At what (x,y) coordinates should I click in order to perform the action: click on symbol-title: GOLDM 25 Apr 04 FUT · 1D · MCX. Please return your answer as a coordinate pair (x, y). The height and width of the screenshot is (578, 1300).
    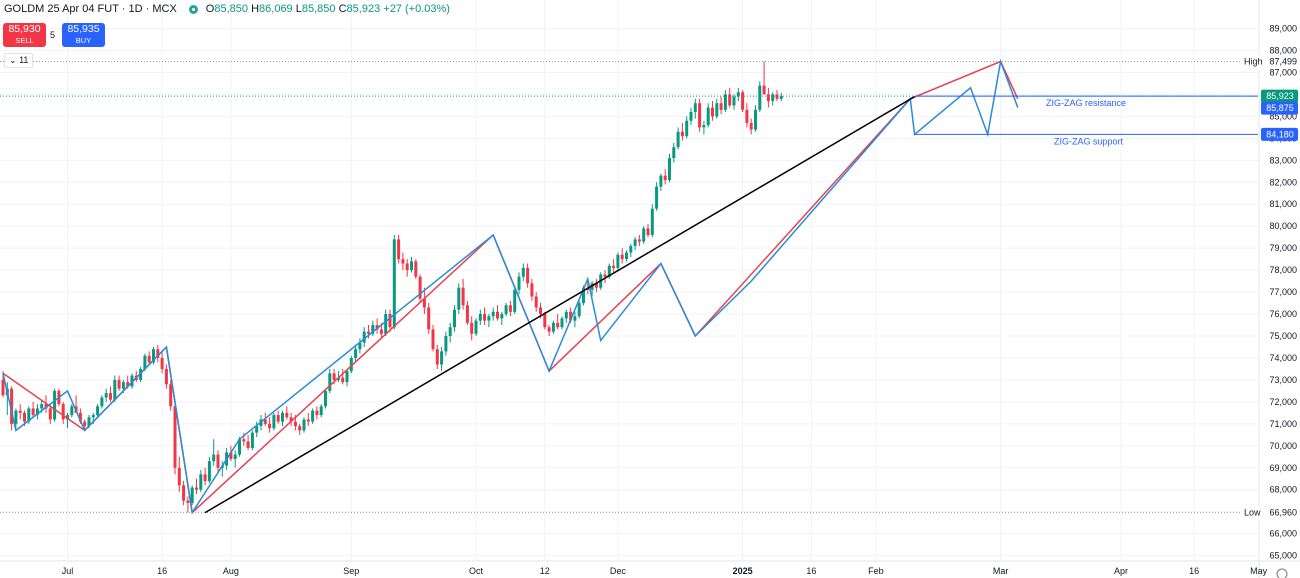
    Looking at the image, I should click on (90, 9).